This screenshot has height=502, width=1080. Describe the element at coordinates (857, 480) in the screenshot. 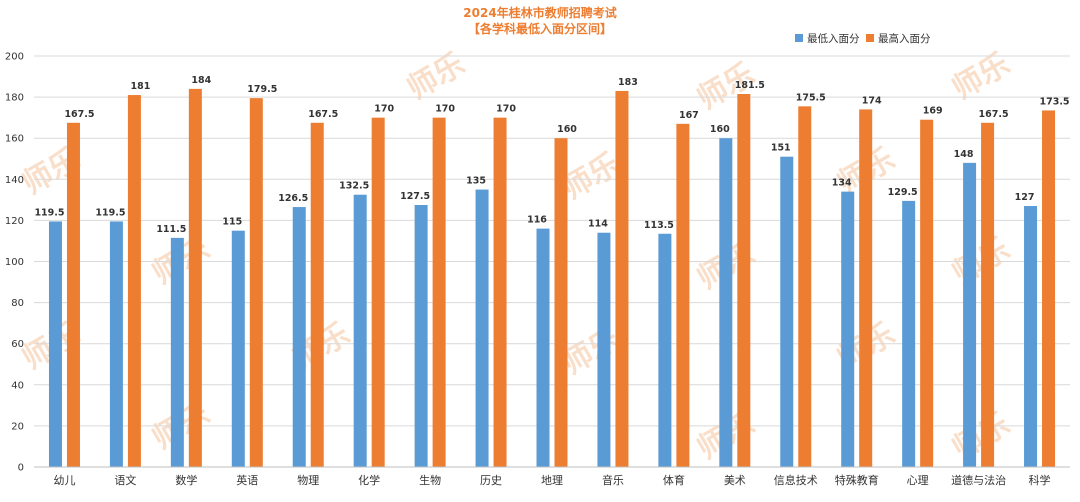

I see `x-tick-label: 特殊教育` at that location.